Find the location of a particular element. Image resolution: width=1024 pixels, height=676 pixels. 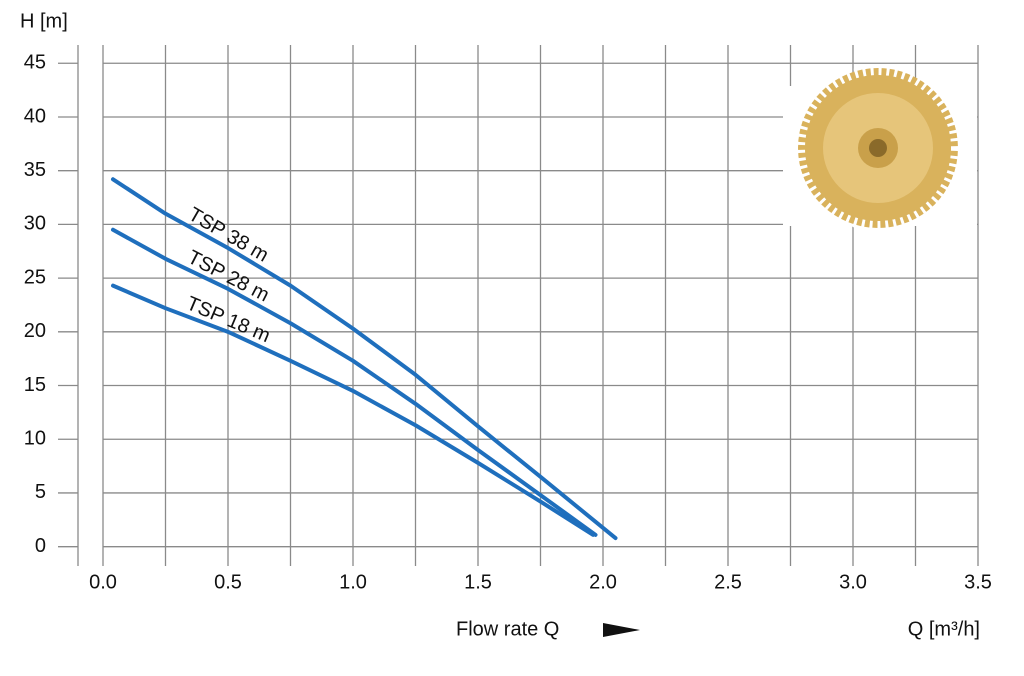

x-tick-label: 0.0 is located at coordinates (103, 582).